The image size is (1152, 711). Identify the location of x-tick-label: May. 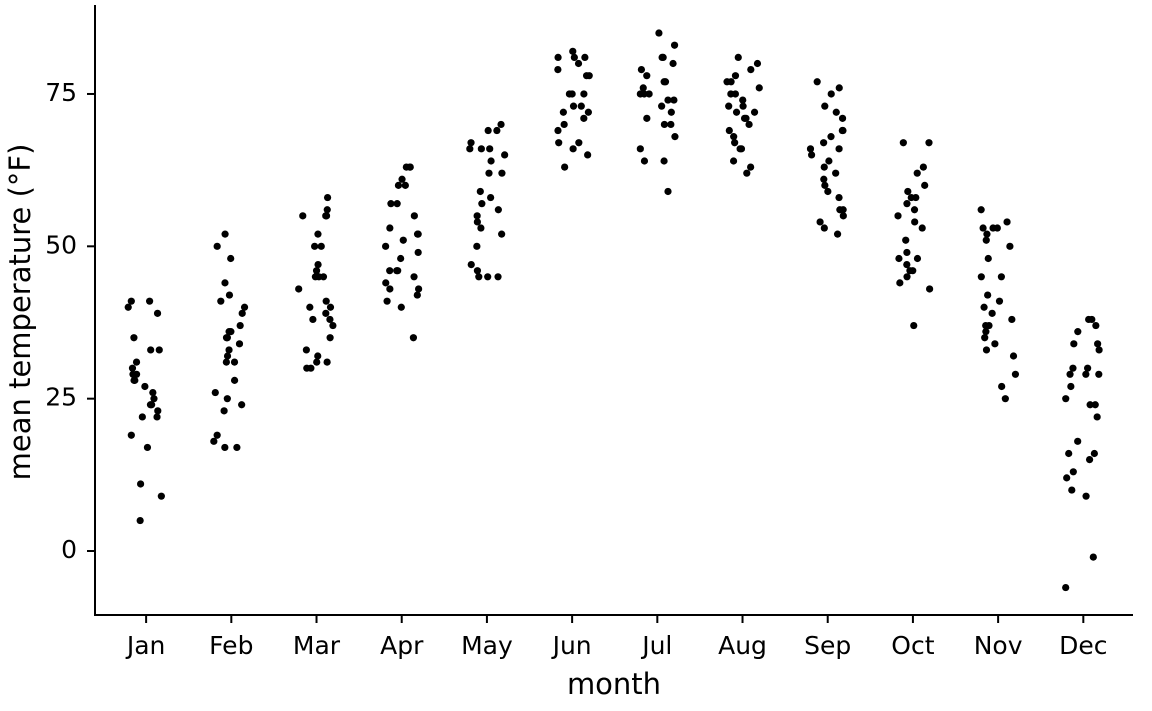
(487, 645).